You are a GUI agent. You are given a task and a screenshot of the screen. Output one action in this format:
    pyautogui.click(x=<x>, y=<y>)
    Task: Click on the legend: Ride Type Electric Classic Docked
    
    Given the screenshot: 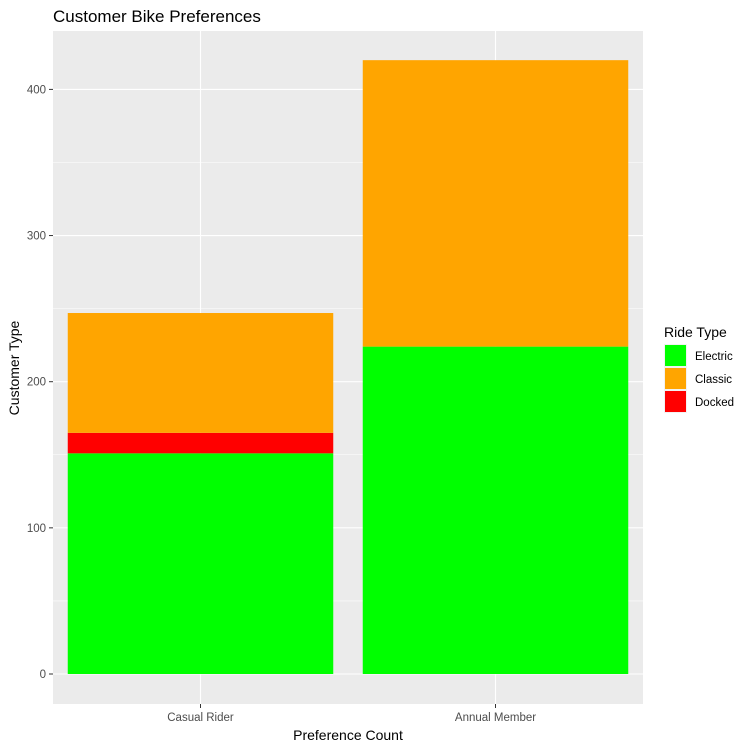 What is the action you would take?
    pyautogui.click(x=699, y=368)
    